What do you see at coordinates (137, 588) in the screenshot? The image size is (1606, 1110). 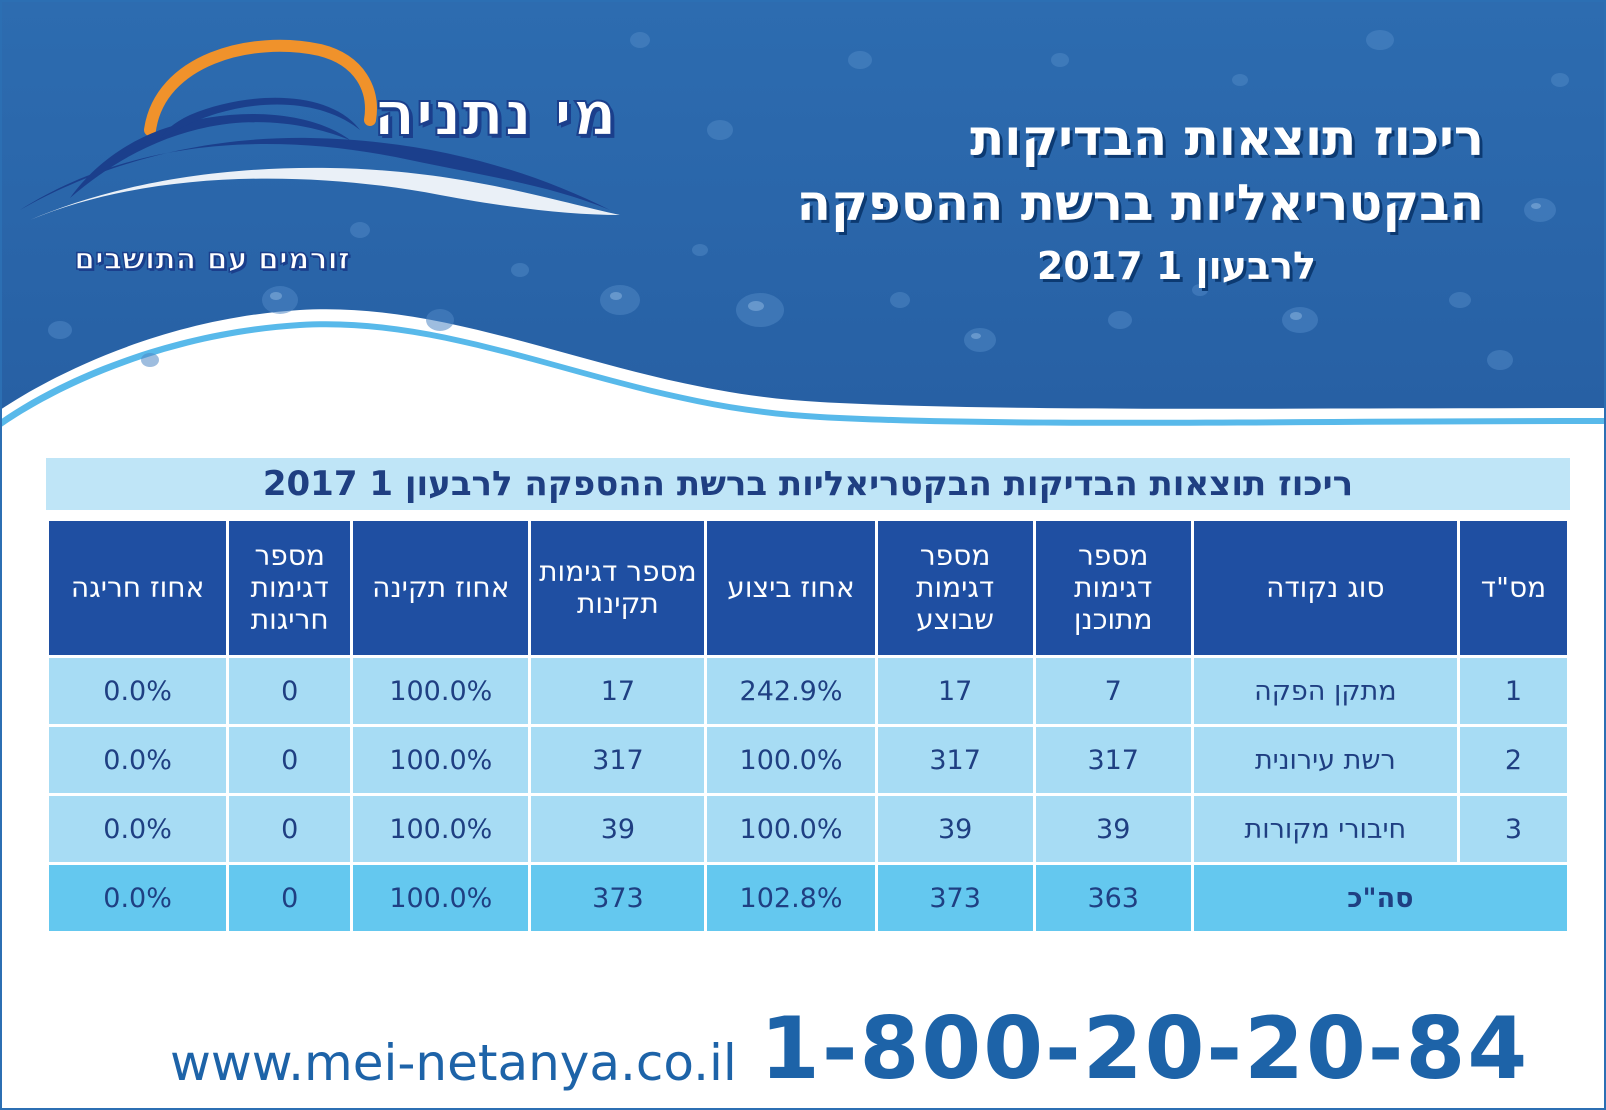 I see `header-cell: אחוז חריגה` at bounding box center [137, 588].